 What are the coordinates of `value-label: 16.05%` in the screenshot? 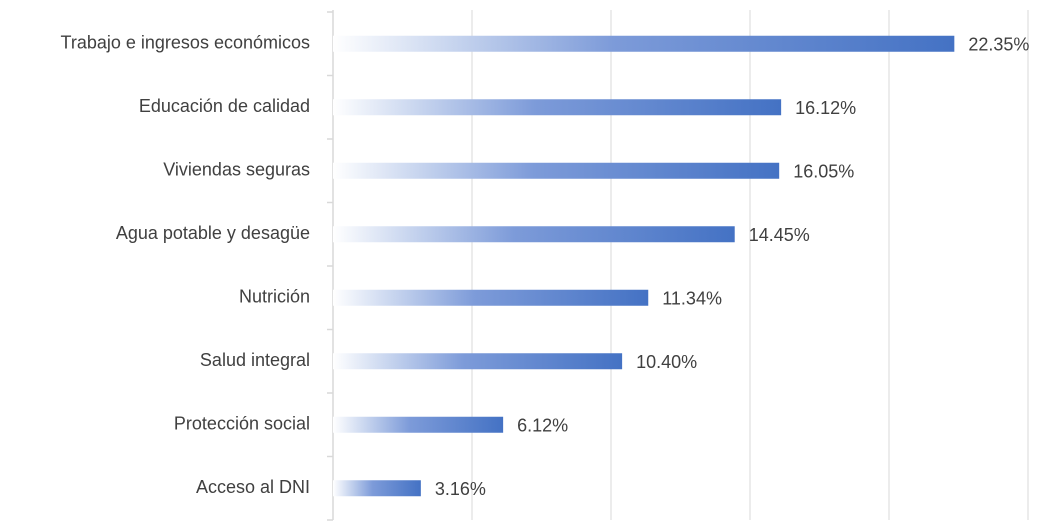 It's located at (823, 172).